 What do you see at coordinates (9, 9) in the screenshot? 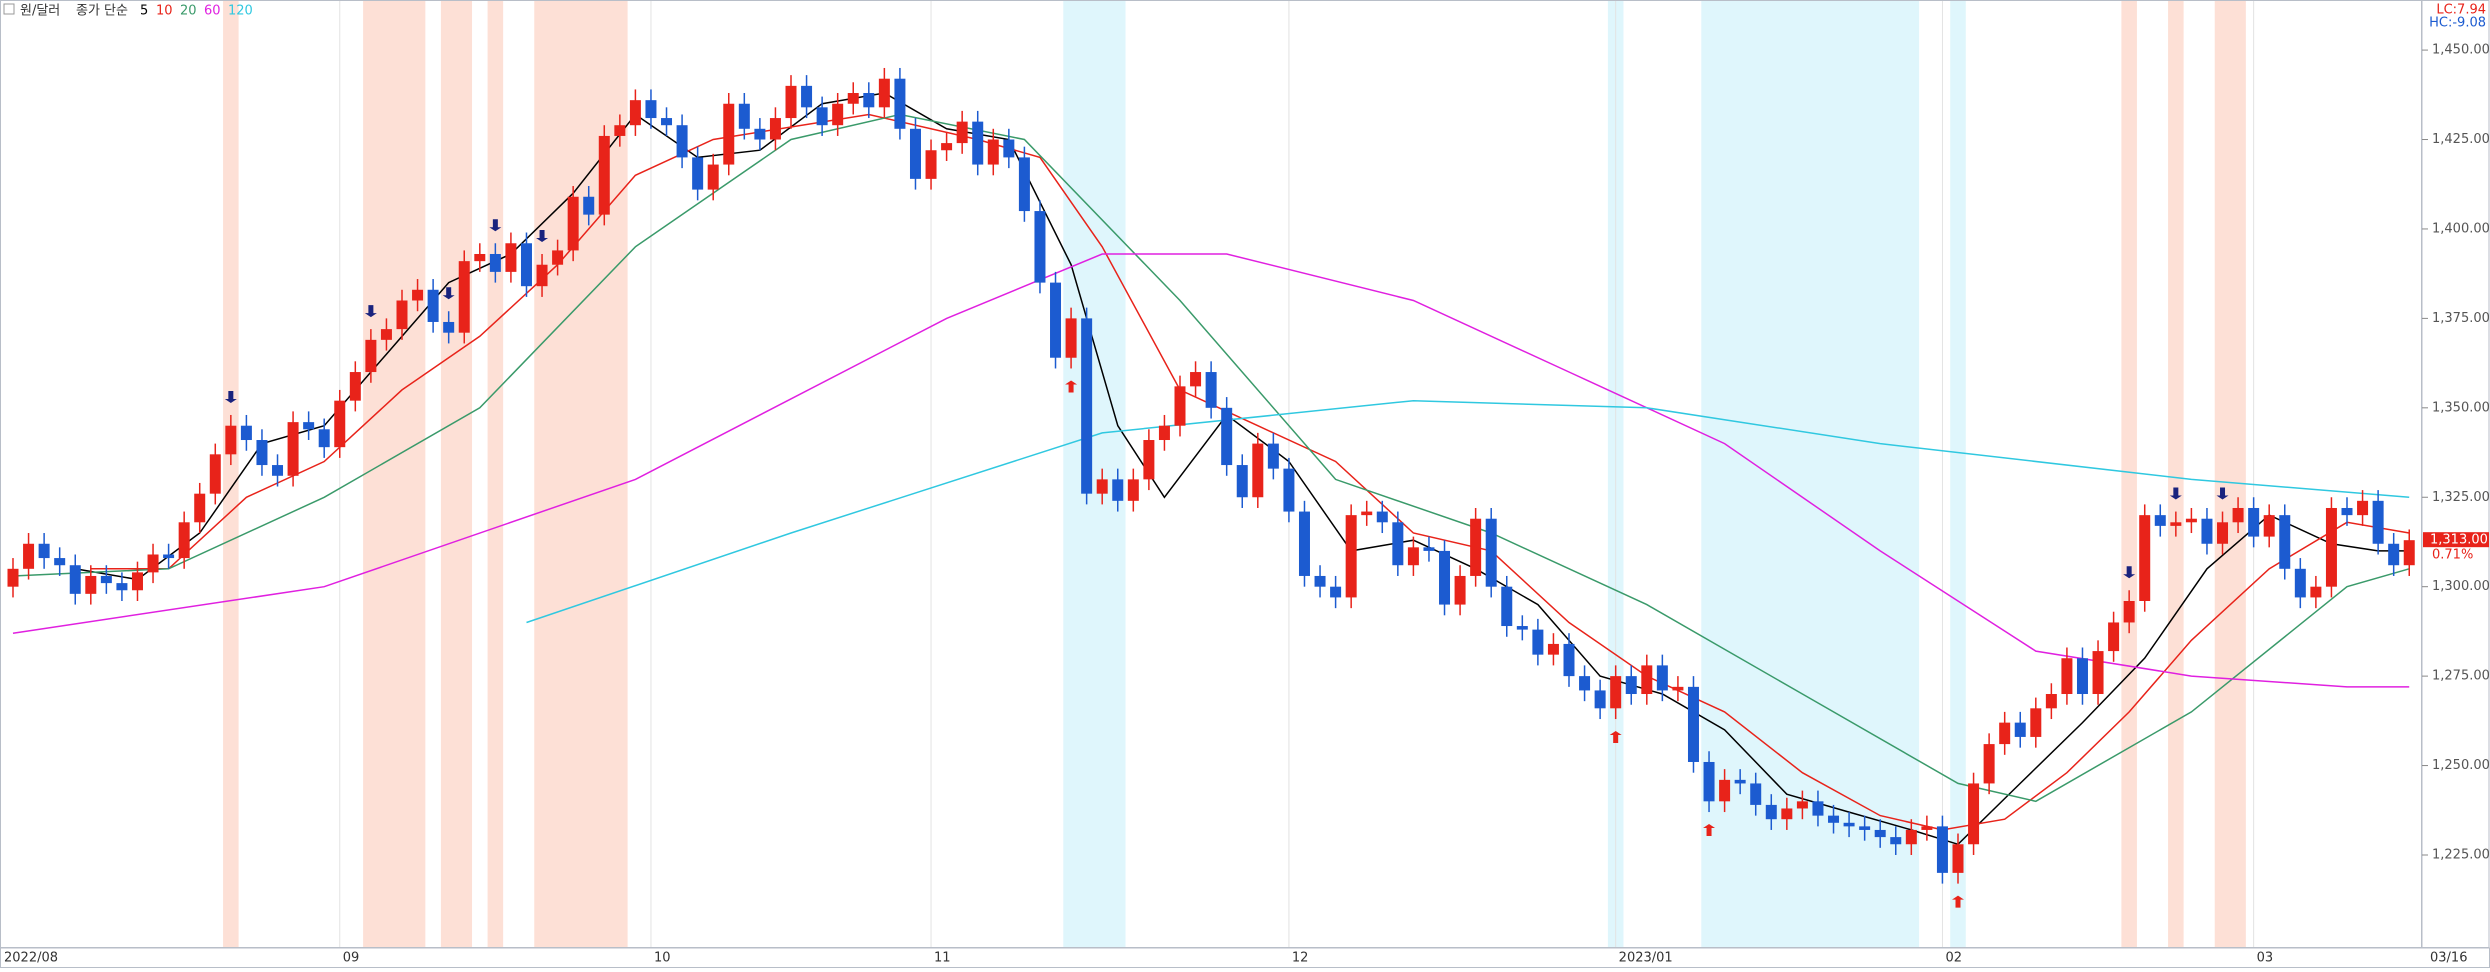
I see `legend-box` at bounding box center [9, 9].